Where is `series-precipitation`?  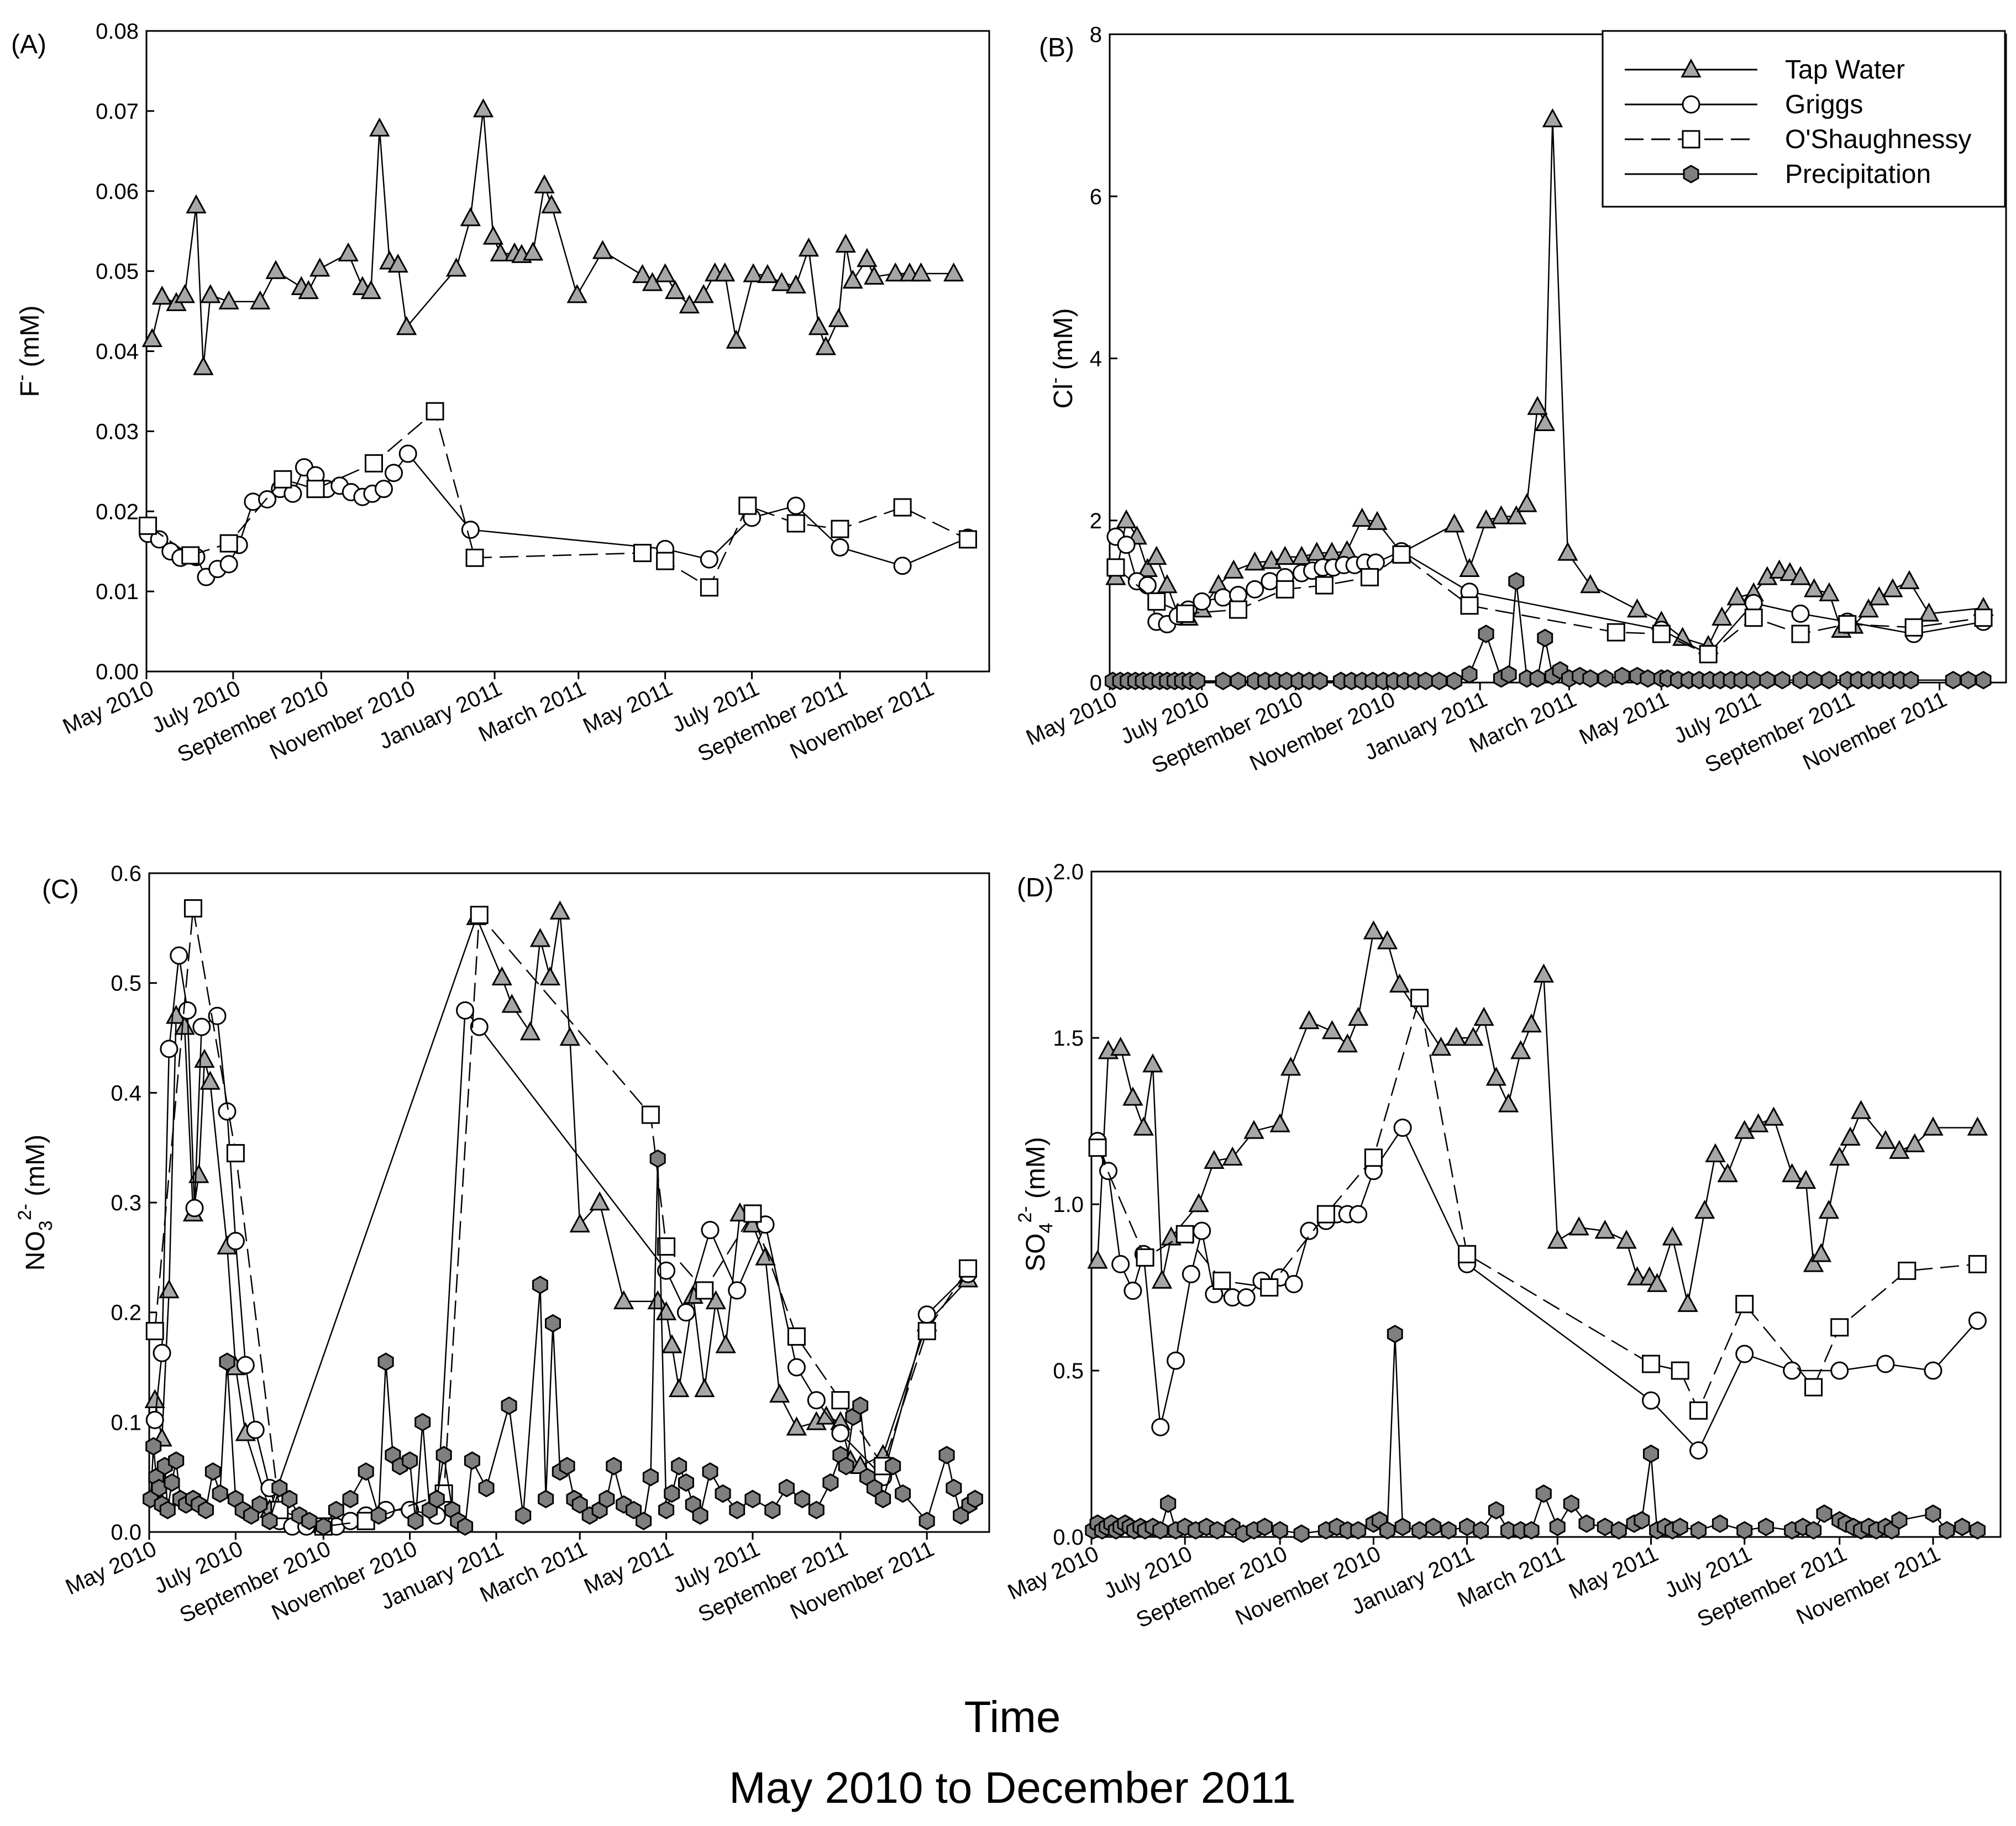 series-precipitation is located at coordinates (1549, 631).